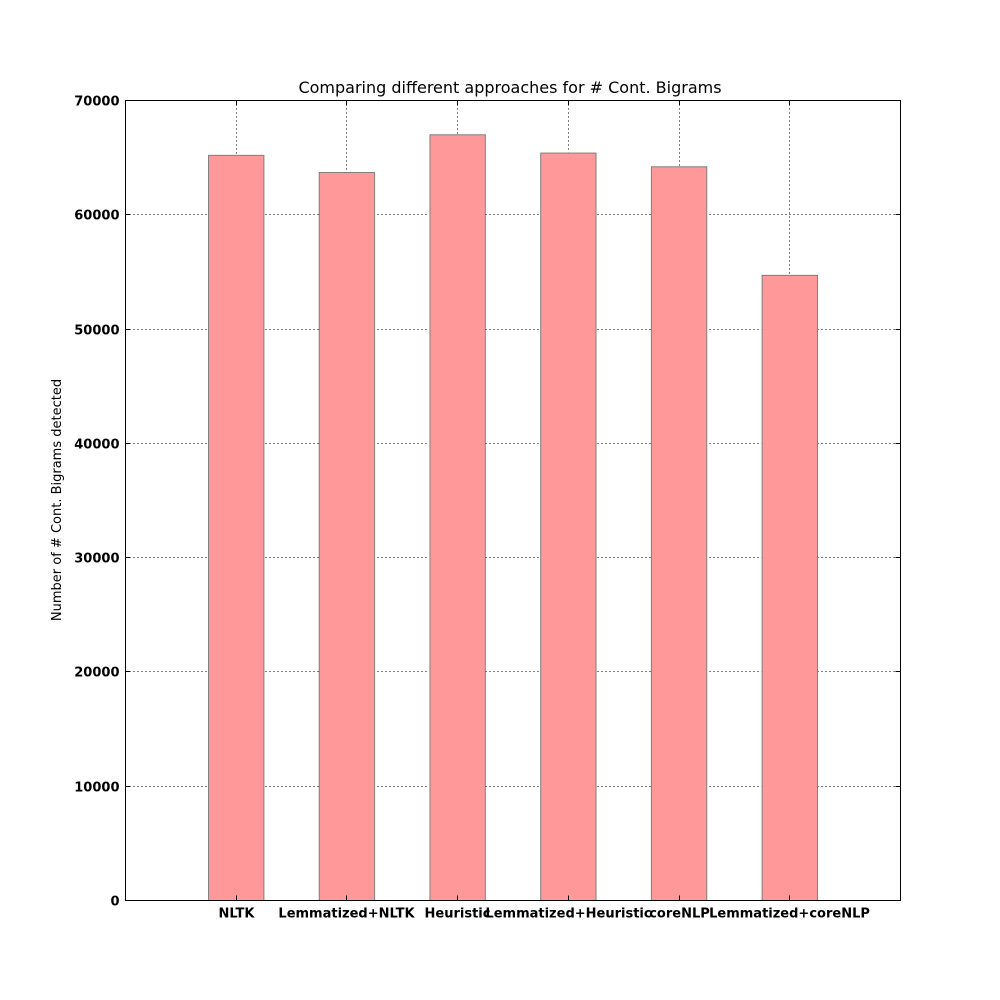 This screenshot has width=1000, height=1000. Describe the element at coordinates (96, 559) in the screenshot. I see `y-tick-label: 30000` at that location.